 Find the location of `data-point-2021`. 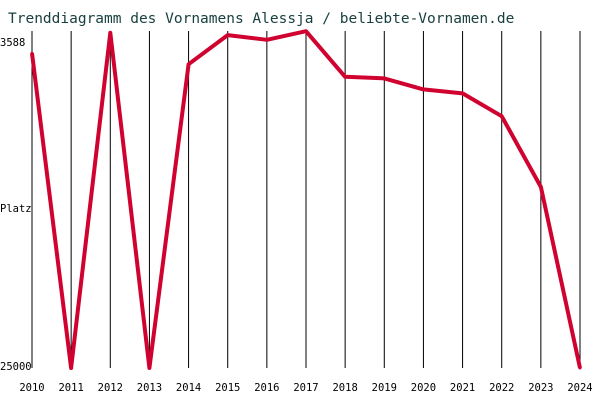

data-point-2021 is located at coordinates (463, 93).